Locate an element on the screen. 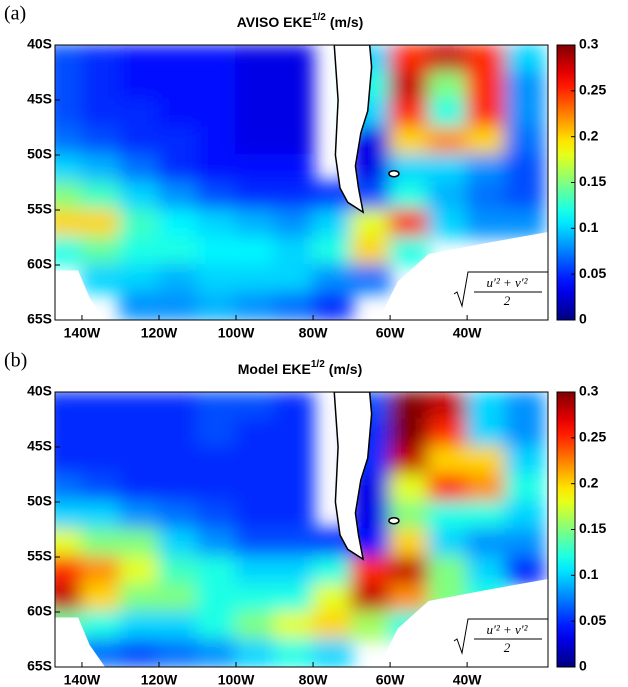 The height and width of the screenshot is (687, 628). land is located at coordinates (353, 476).